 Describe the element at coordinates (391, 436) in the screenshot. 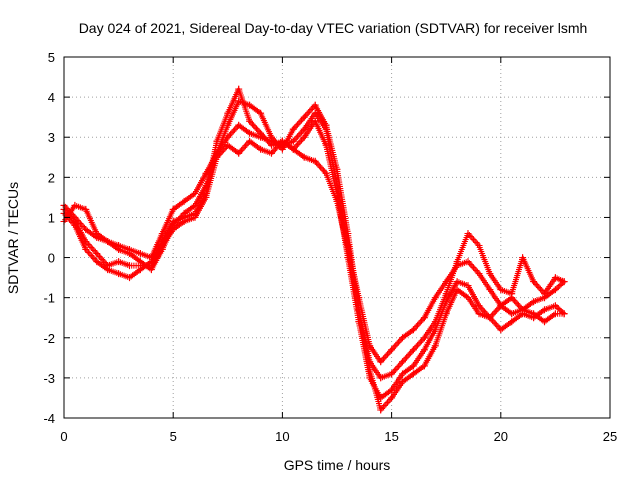

I see `x-tick-label: 15` at that location.